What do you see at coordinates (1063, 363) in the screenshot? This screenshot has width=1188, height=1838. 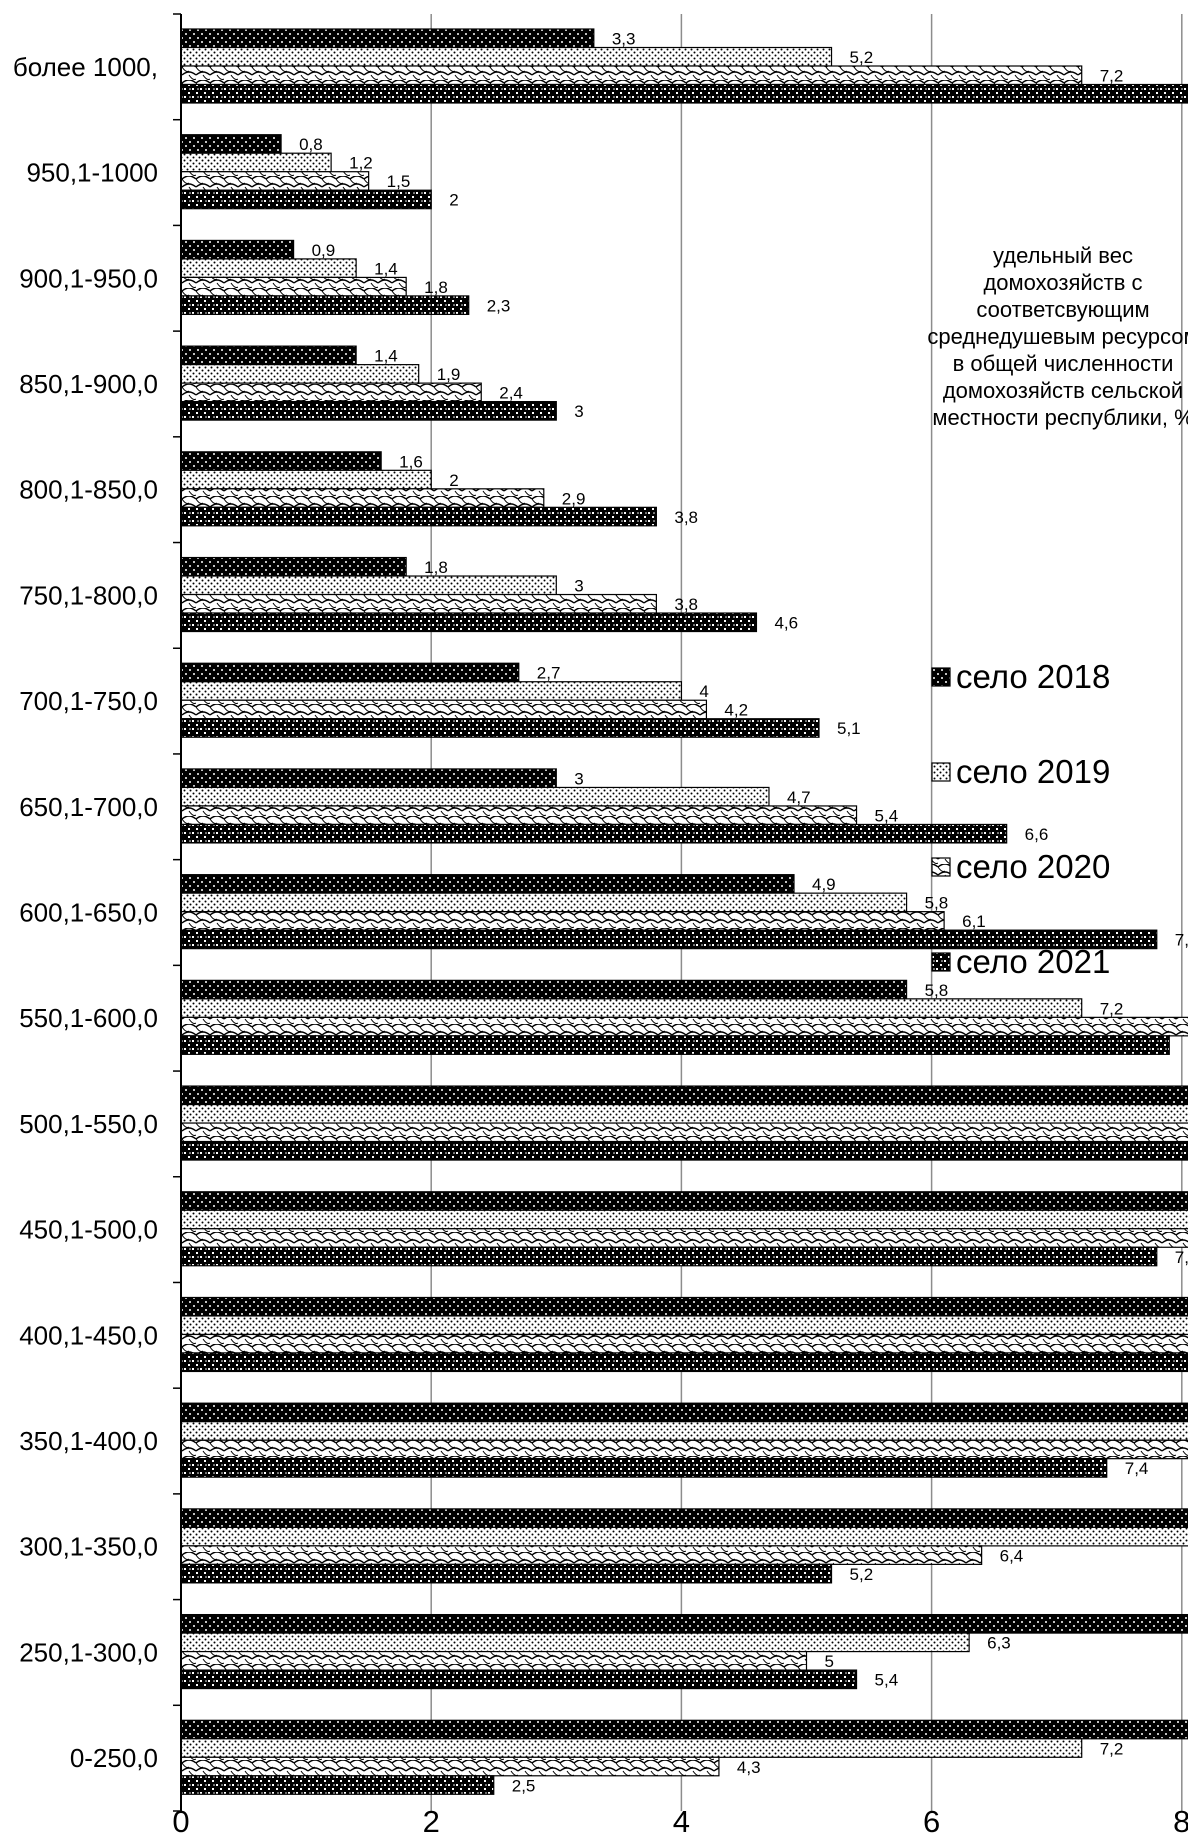 I see `annotation-line: в общей численности` at bounding box center [1063, 363].